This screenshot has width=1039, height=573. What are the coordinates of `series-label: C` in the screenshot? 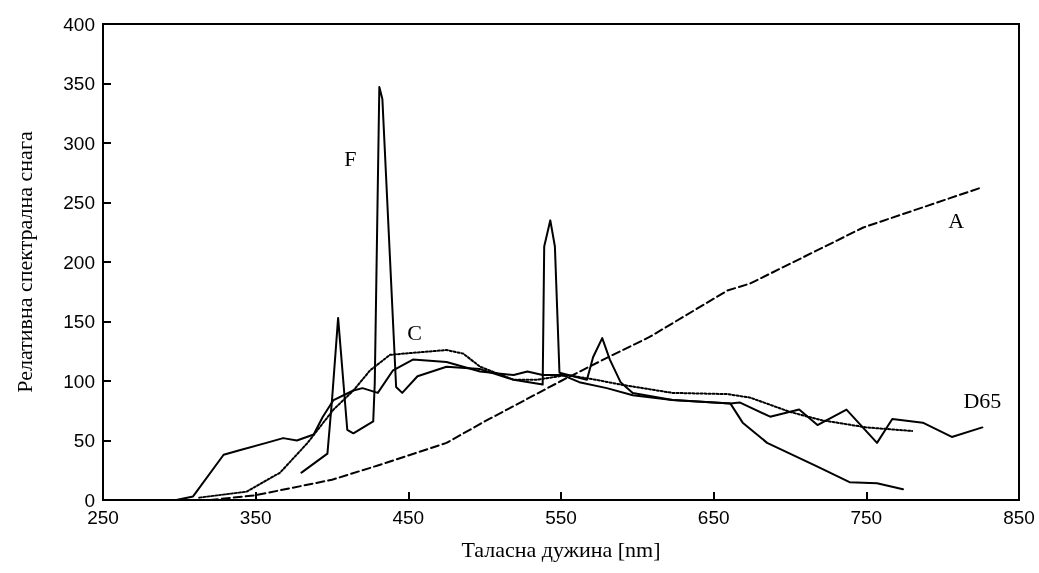 It's located at (414, 332).